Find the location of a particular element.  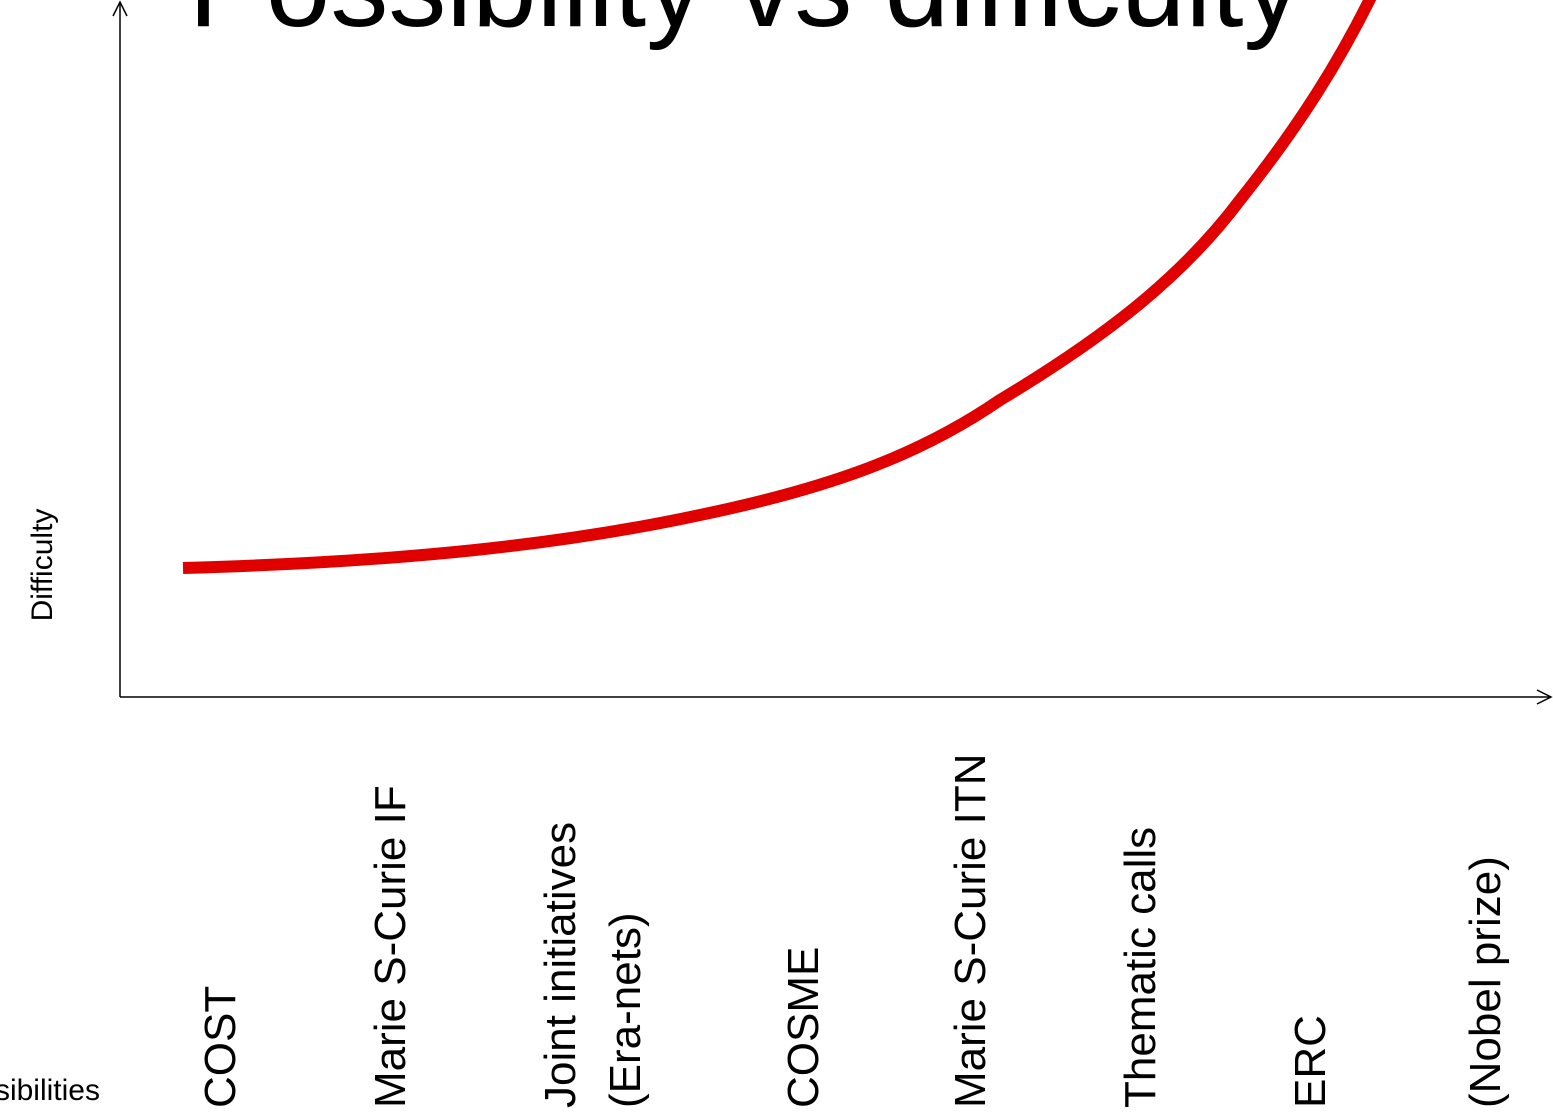

x-axis-arrow is located at coordinates (1544, 697).